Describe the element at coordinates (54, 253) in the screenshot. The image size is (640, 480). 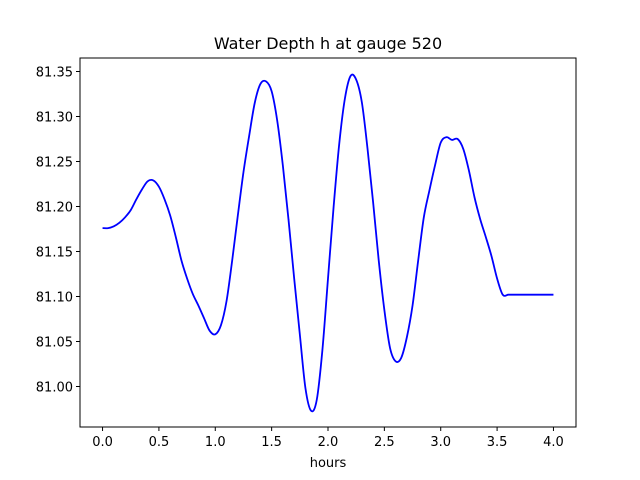
I see `y-tick-label: 81.15` at that location.